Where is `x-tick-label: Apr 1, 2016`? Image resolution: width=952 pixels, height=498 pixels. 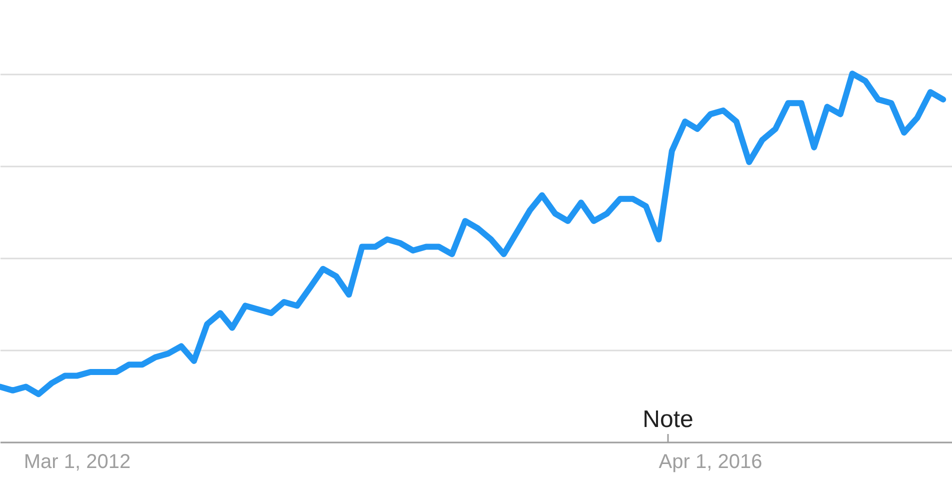 x-tick-label: Apr 1, 2016 is located at coordinates (710, 462).